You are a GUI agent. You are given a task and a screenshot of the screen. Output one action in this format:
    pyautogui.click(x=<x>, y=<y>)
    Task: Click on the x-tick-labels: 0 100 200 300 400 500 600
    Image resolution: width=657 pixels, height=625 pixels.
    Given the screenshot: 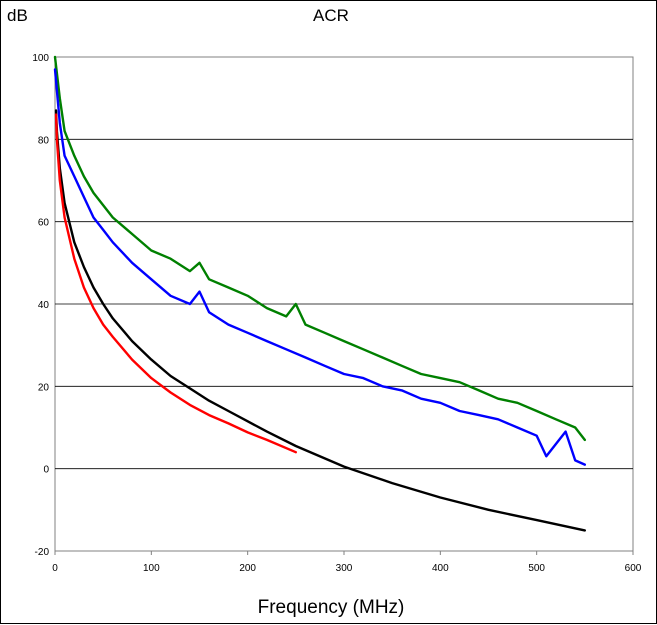 What is the action you would take?
    pyautogui.click(x=347, y=568)
    